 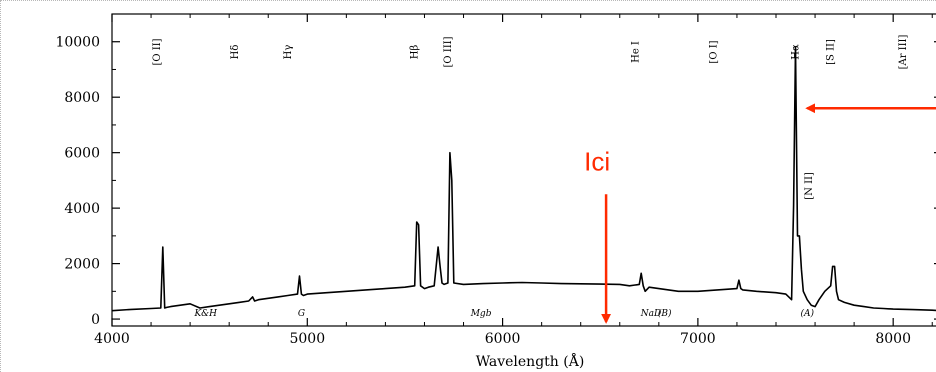 What do you see at coordinates (809, 186) in the screenshot?
I see `nii-line-label: [N II]` at bounding box center [809, 186].